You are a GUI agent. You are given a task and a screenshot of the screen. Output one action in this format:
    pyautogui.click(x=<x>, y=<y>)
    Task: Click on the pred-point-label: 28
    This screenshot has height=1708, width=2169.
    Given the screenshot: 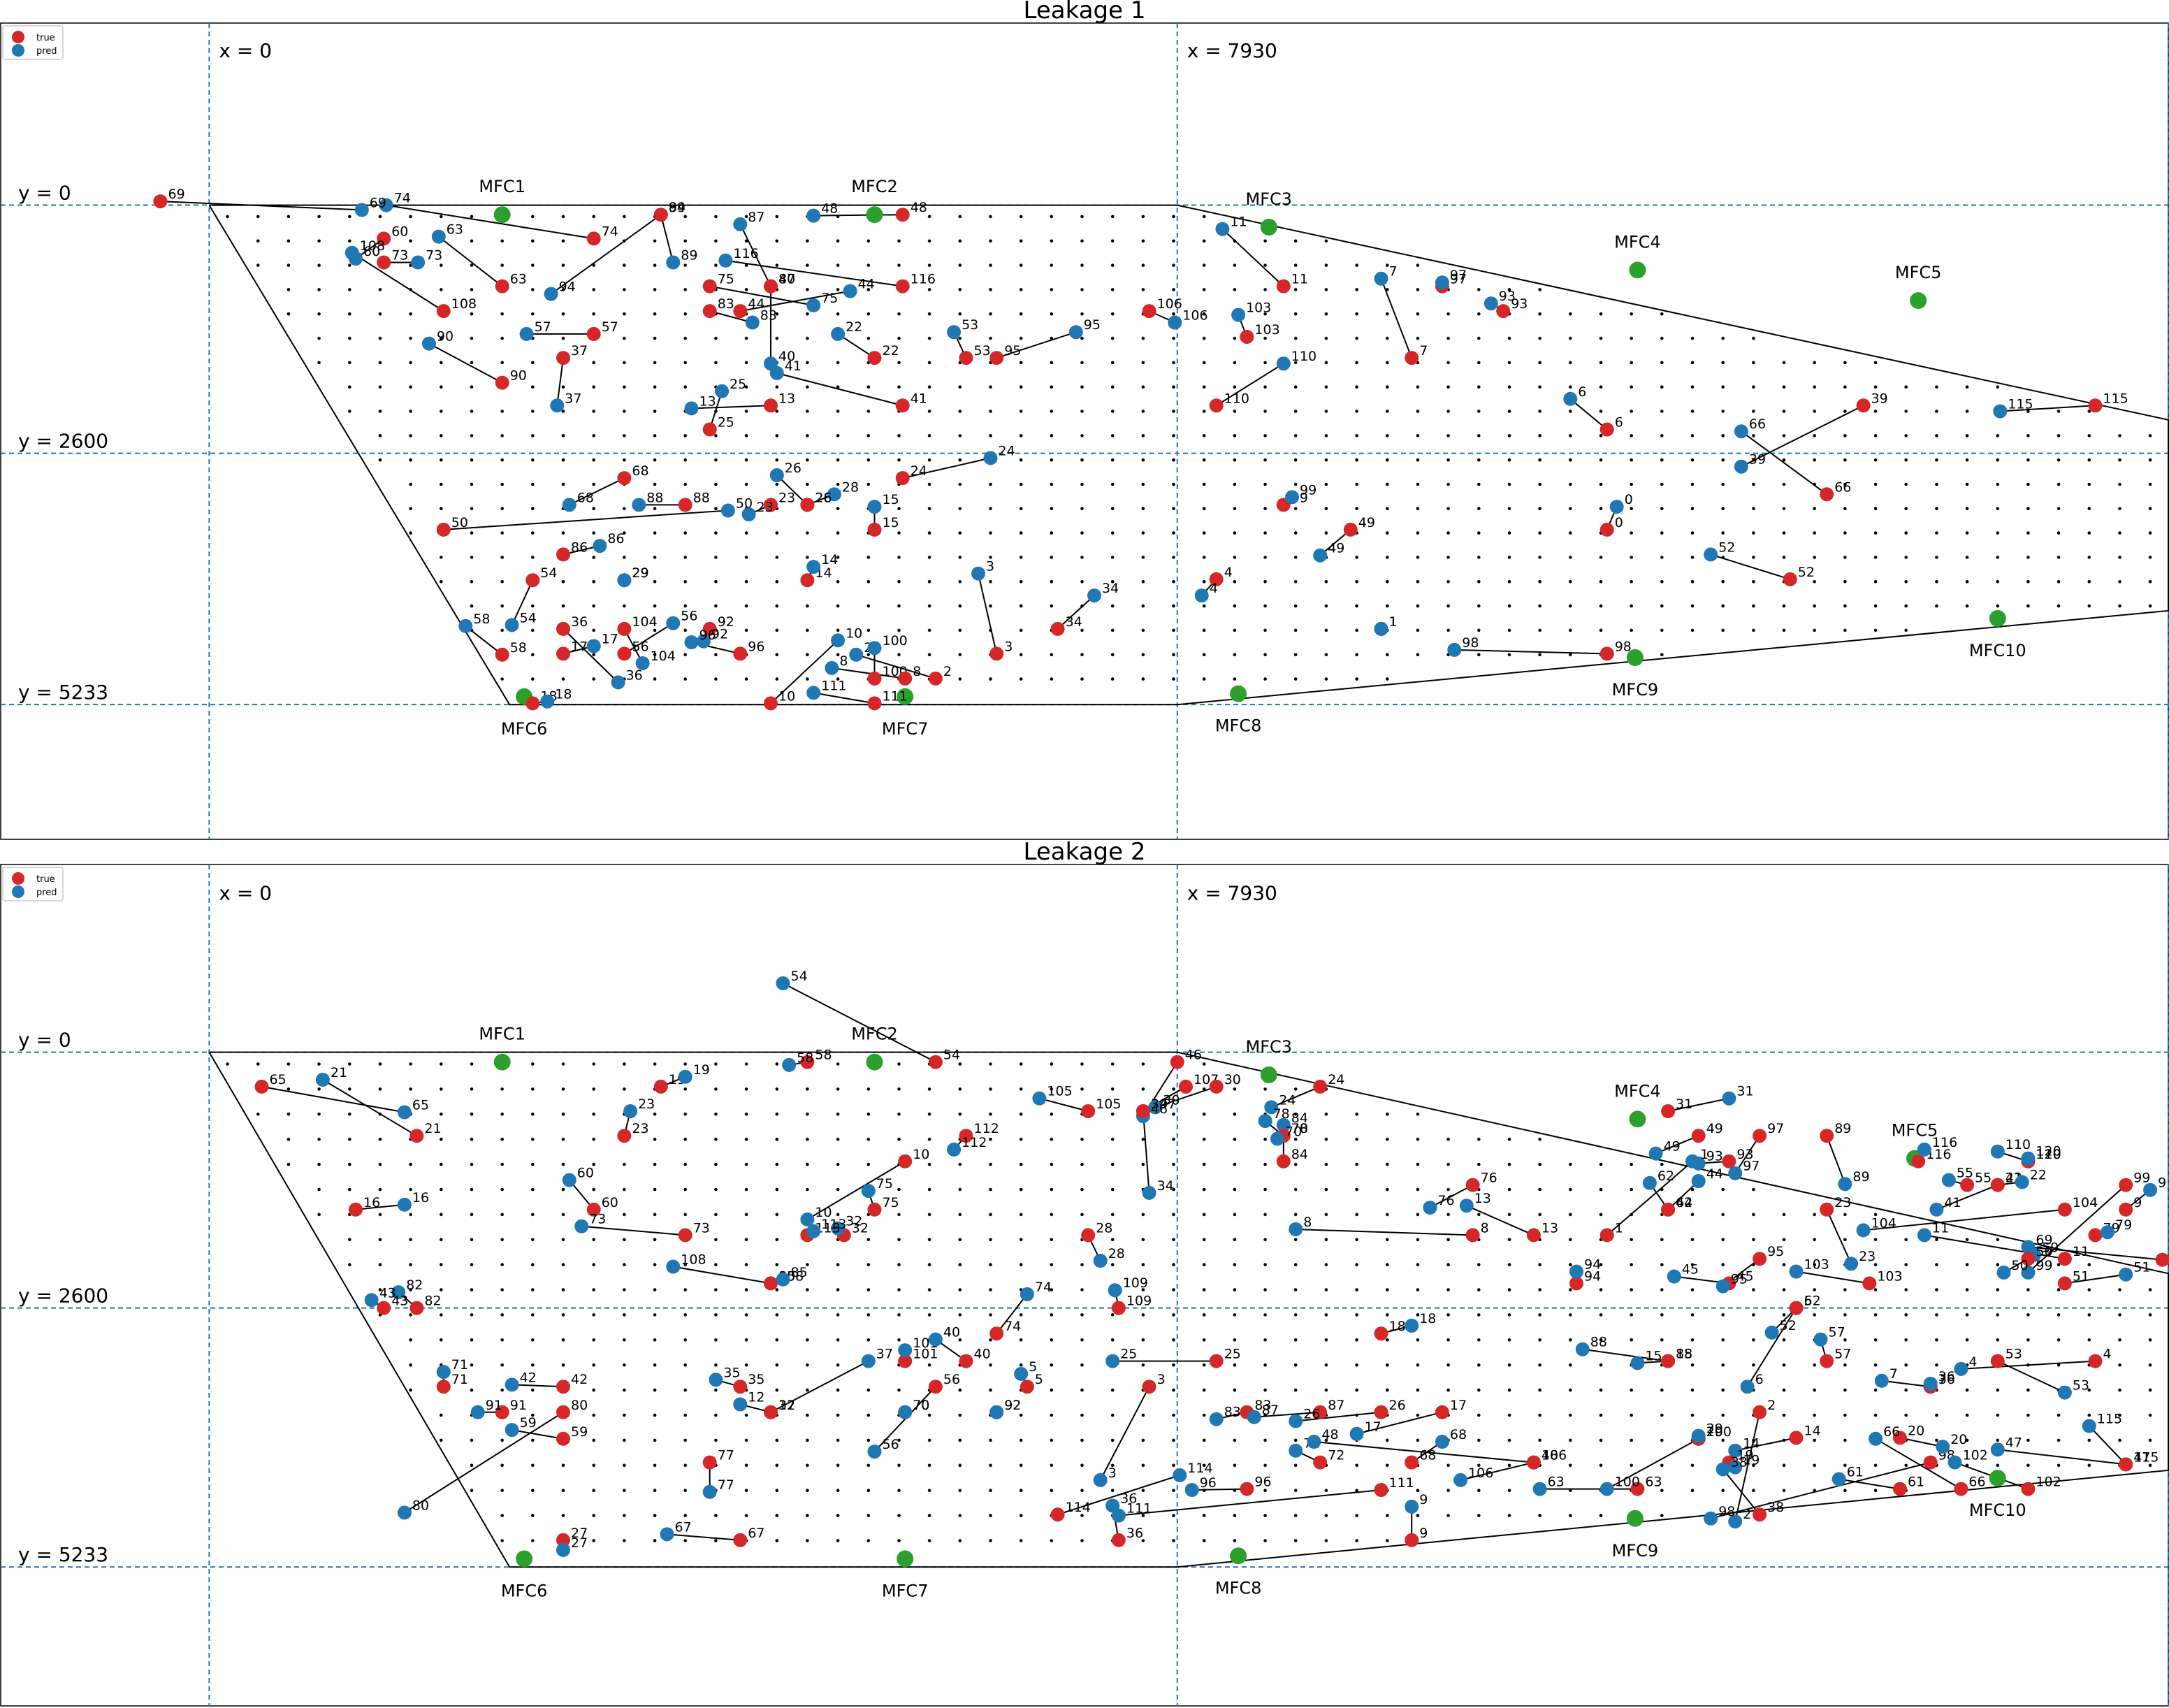 What is the action you would take?
    pyautogui.click(x=850, y=487)
    